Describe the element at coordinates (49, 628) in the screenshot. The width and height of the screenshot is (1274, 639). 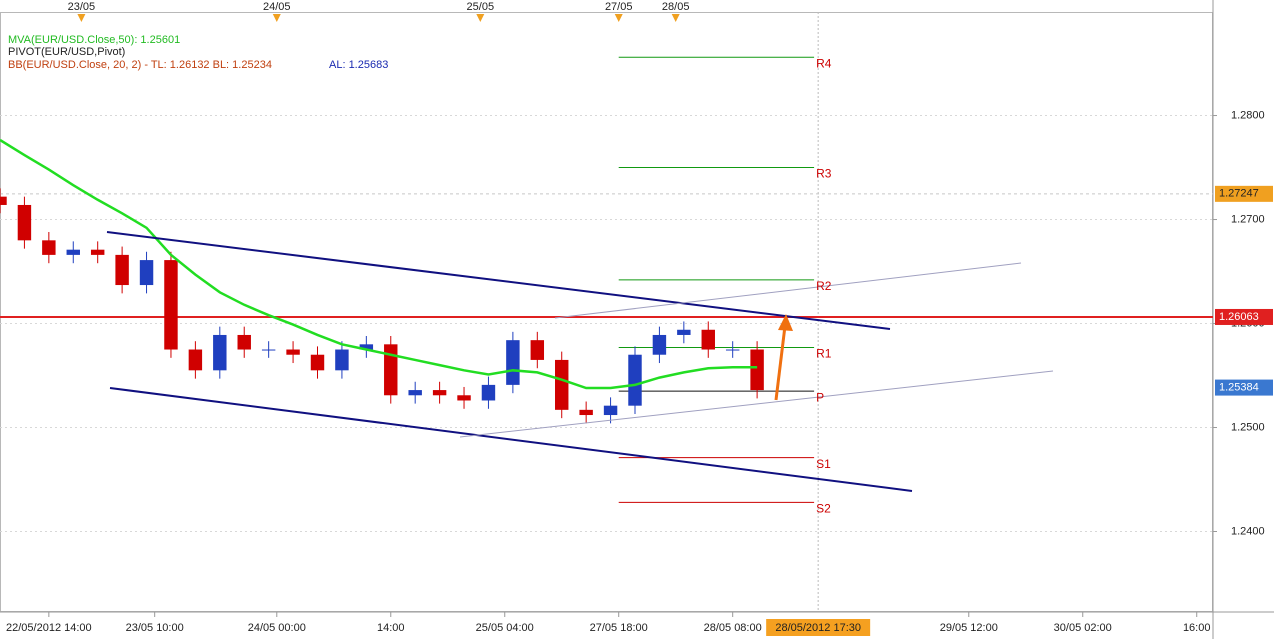
I see `x-tick-label: 22/05/2012 14:00` at that location.